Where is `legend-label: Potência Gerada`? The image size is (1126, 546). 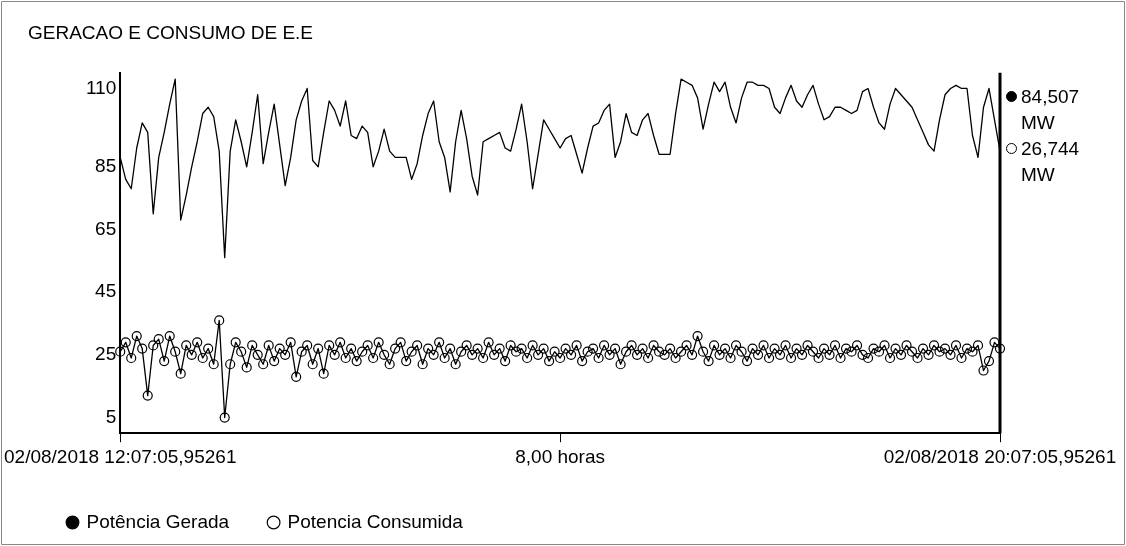
legend-label: Potência Gerada is located at coordinates (158, 521).